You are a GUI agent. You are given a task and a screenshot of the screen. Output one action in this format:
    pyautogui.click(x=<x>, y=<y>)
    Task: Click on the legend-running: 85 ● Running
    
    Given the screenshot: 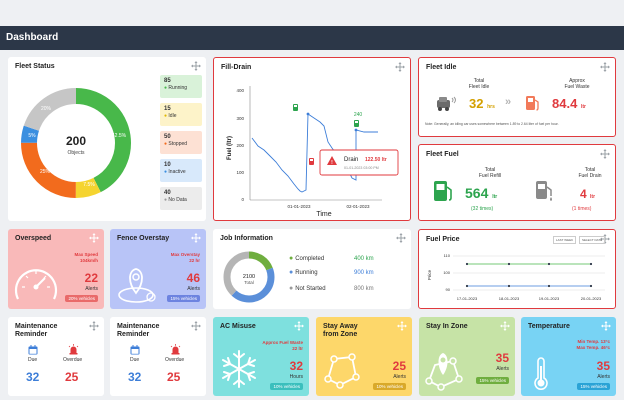 What is the action you would take?
    pyautogui.click(x=181, y=86)
    